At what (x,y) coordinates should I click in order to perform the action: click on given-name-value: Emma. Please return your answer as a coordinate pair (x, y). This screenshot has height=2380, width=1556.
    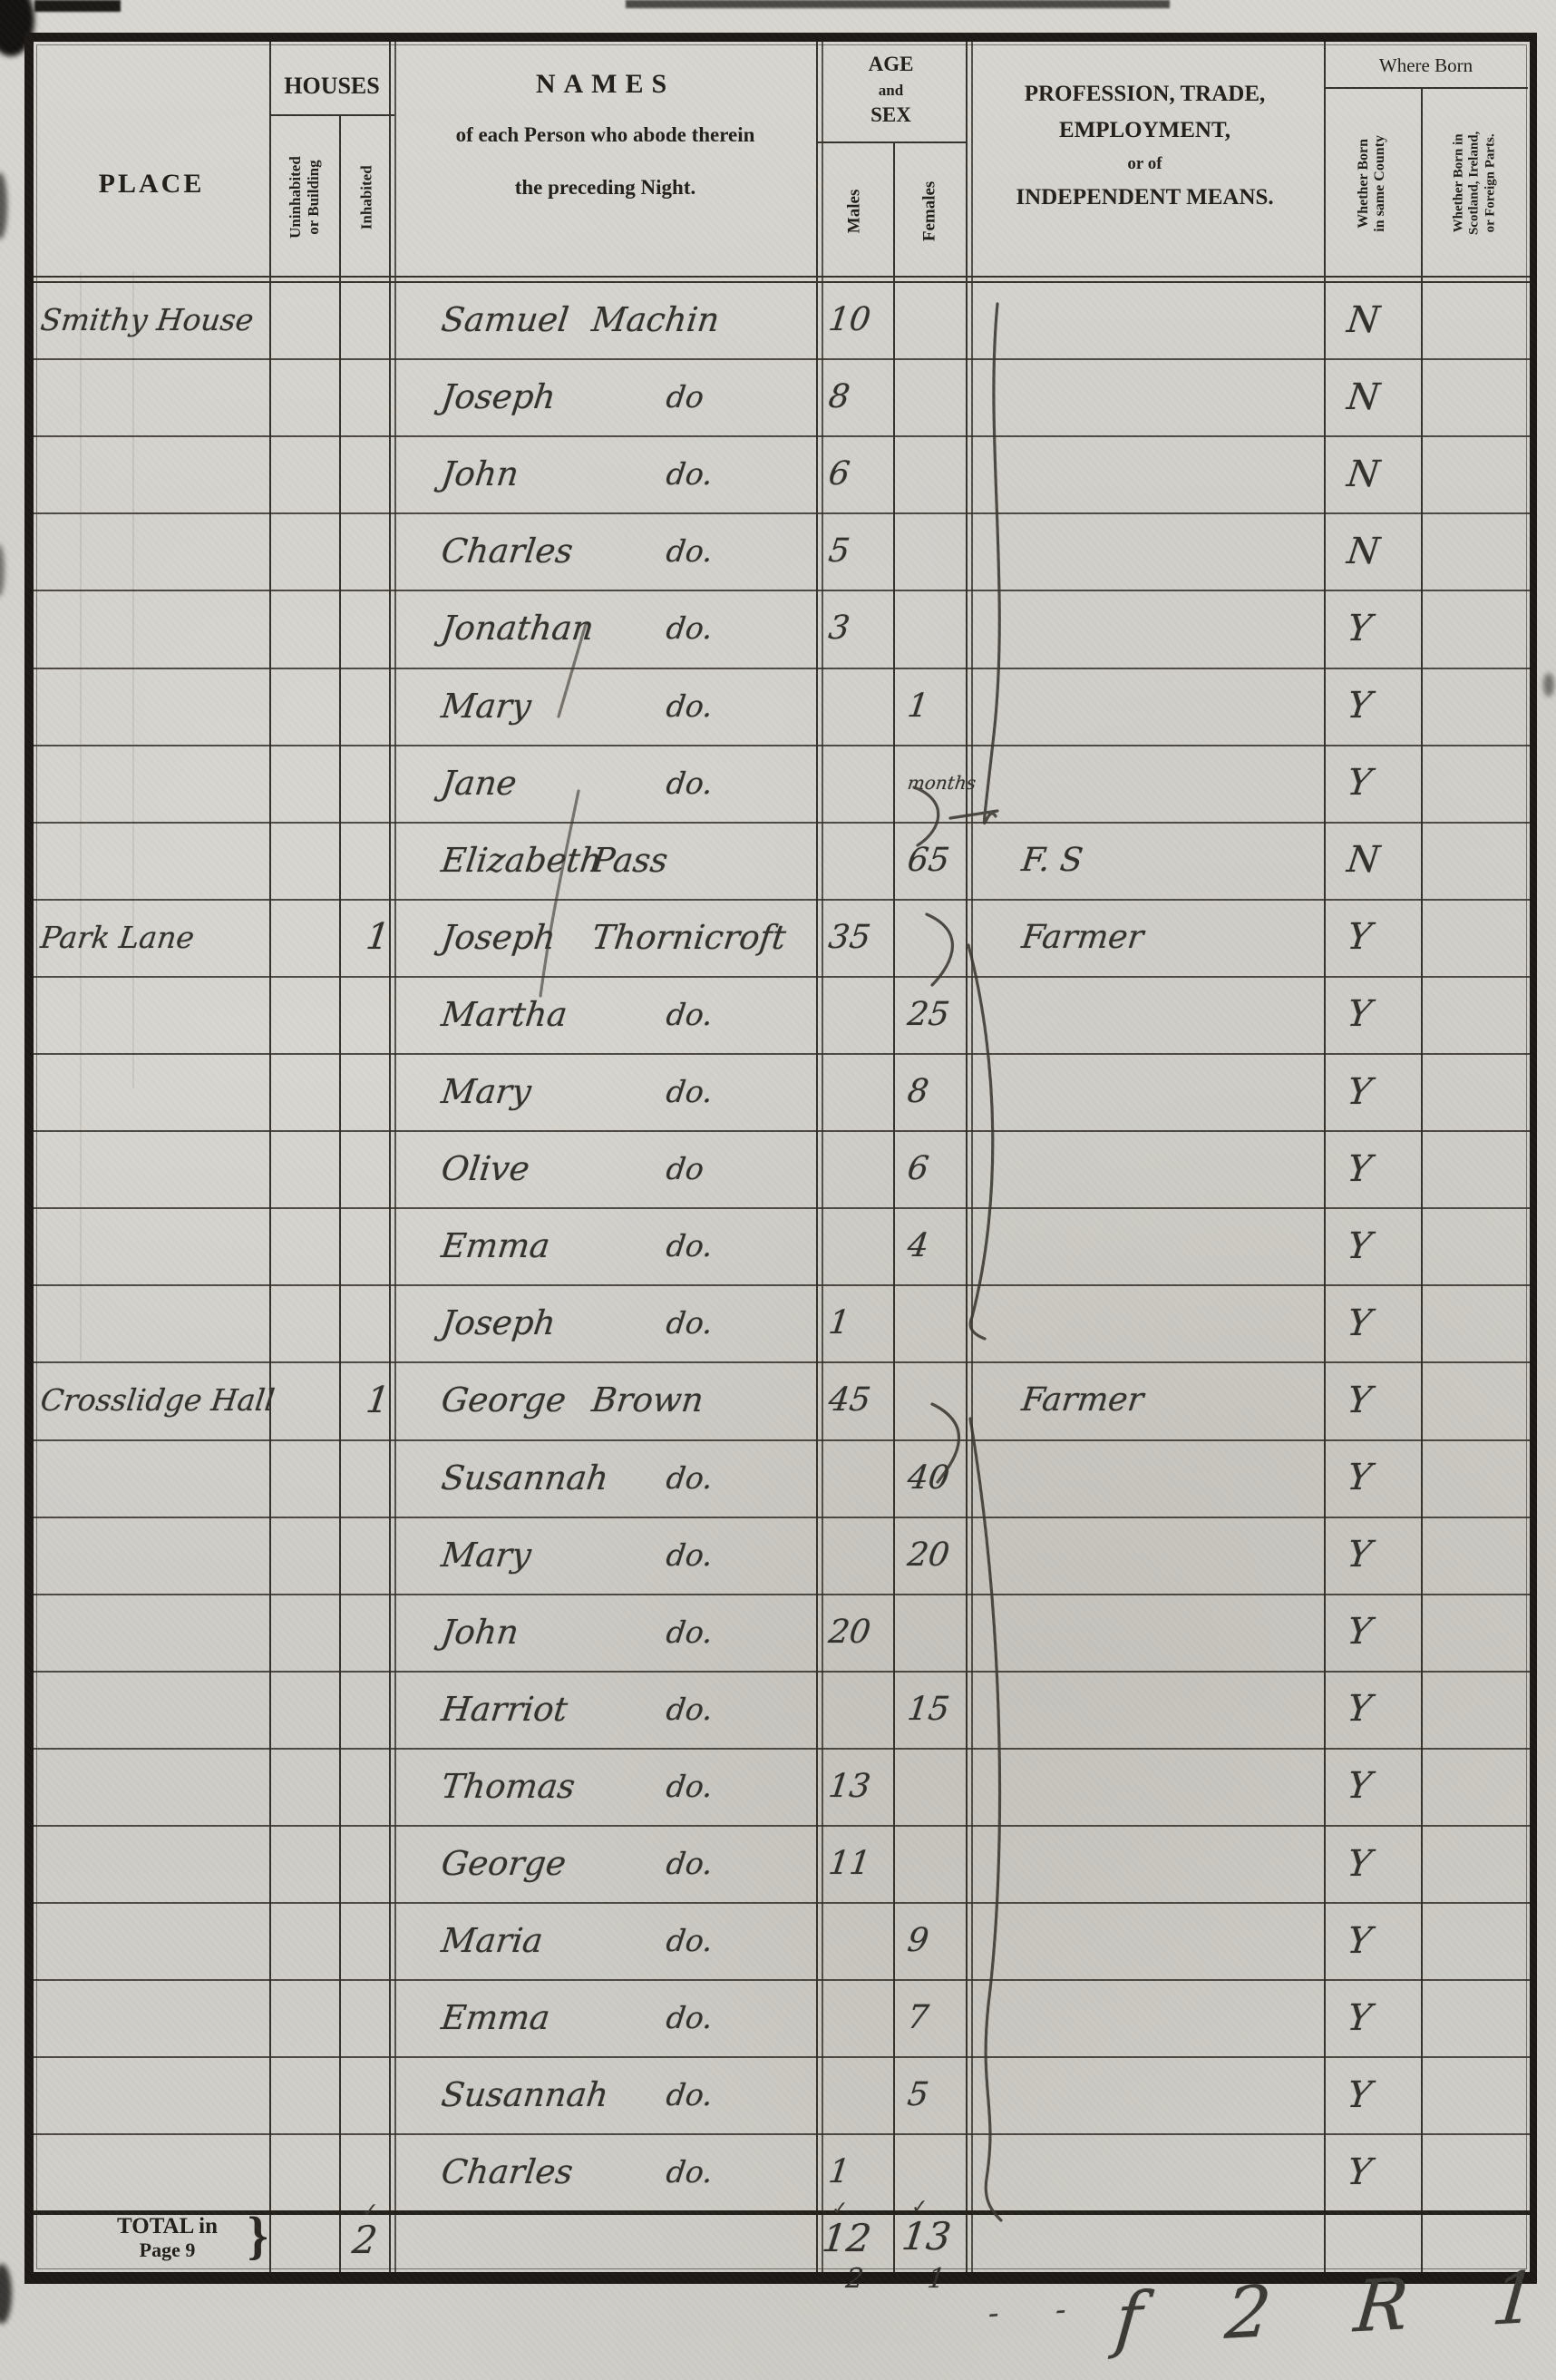
    Looking at the image, I should click on (495, 2018).